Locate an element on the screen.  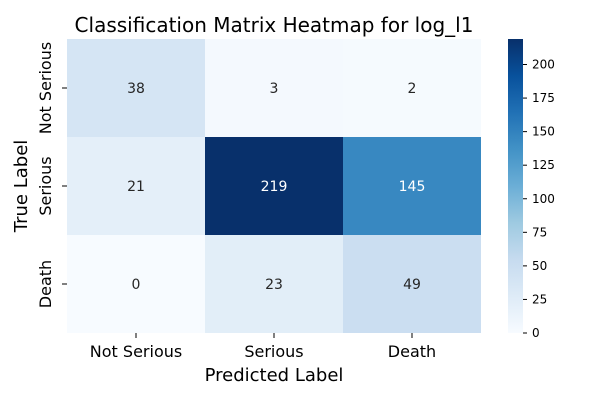
cell-value-0-0: 38 is located at coordinates (136, 89).